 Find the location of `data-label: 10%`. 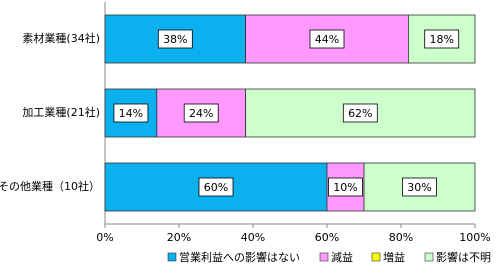

data-label: 10% is located at coordinates (345, 187).